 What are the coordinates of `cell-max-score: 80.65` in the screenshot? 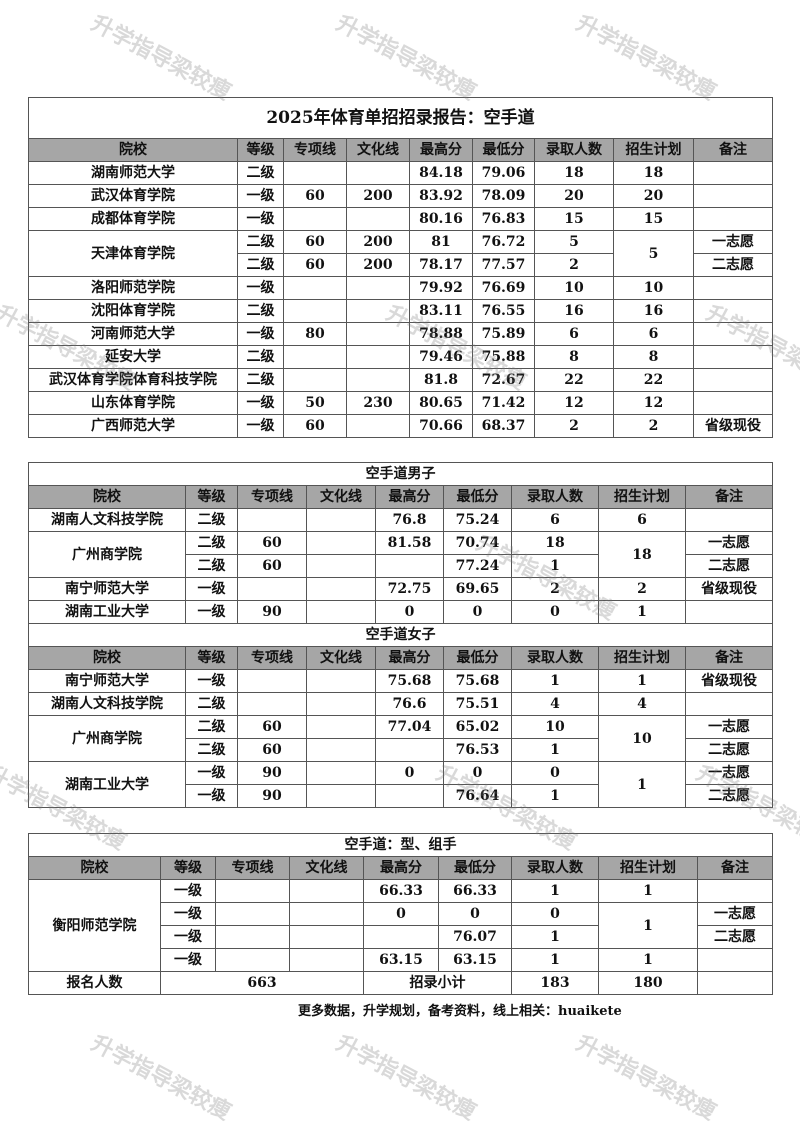 It's located at (441, 403).